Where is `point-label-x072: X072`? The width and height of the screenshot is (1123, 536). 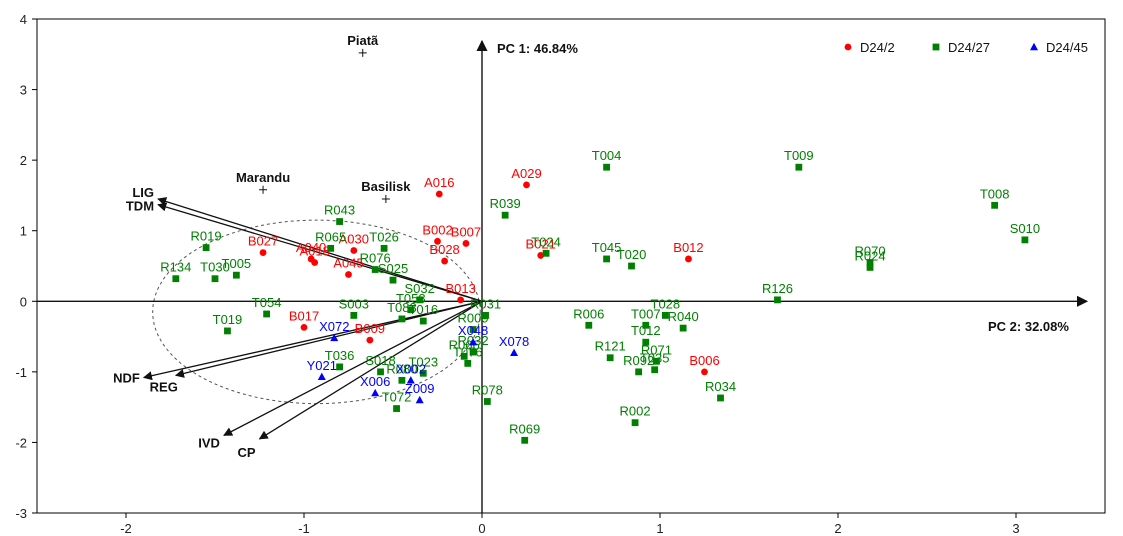
point-label-x072: X072 is located at coordinates (334, 326).